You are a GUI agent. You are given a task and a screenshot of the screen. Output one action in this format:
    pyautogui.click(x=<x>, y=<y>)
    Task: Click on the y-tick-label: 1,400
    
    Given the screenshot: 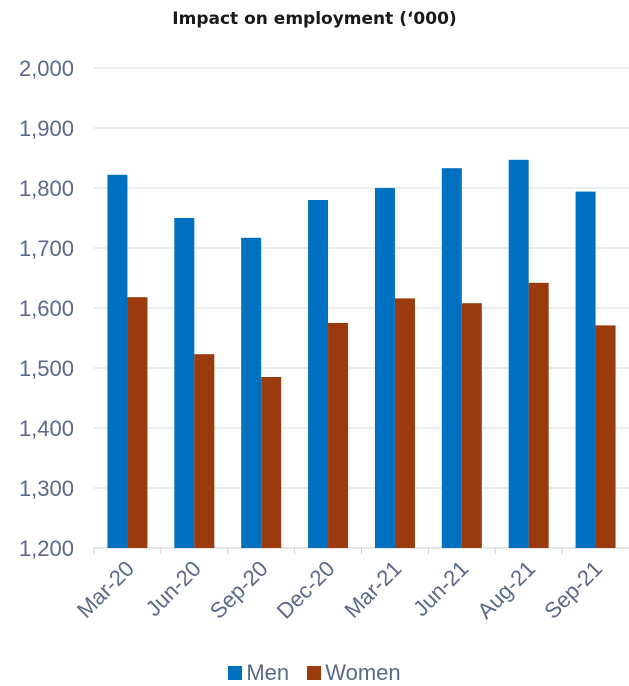 What is the action you would take?
    pyautogui.click(x=46, y=428)
    